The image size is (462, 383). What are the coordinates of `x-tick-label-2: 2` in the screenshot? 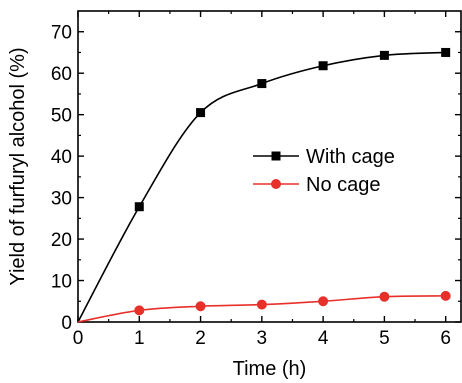 It's located at (200, 338).